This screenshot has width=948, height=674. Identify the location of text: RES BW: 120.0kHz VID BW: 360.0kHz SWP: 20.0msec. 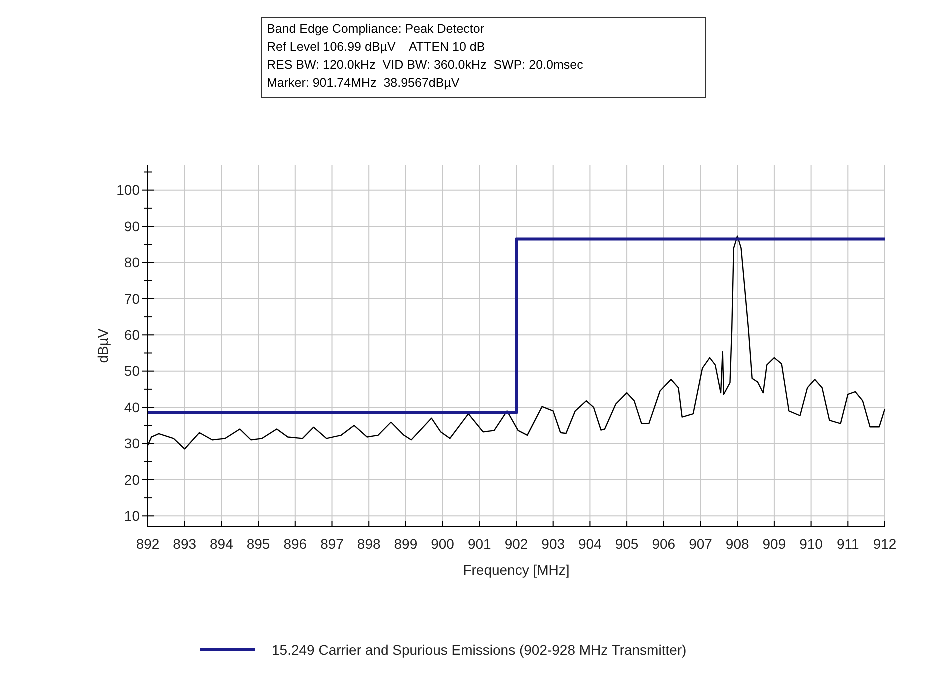
(425, 65).